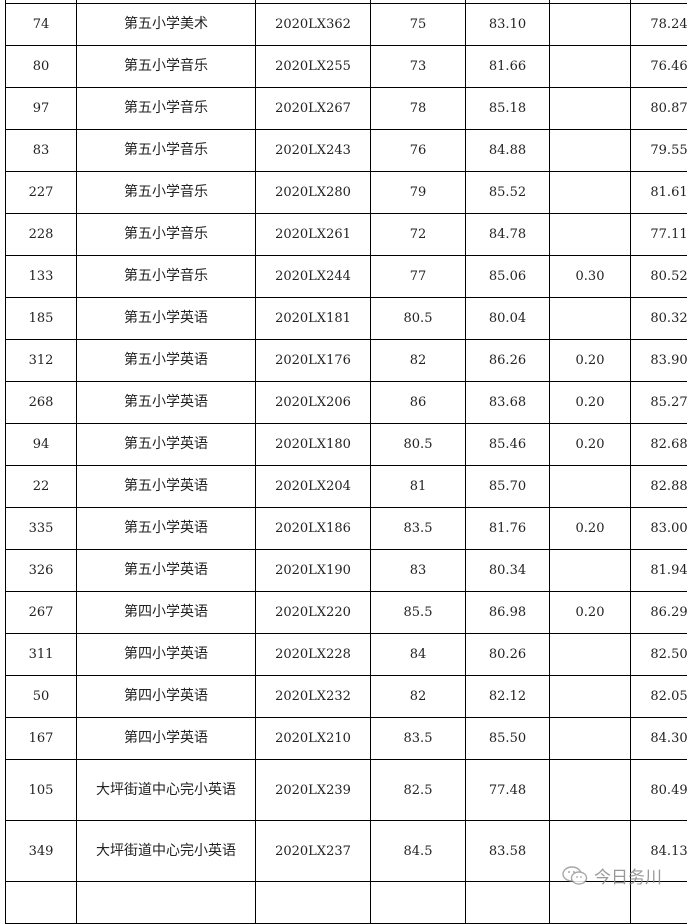 The image size is (687, 924). Describe the element at coordinates (659, 571) in the screenshot. I see `cell-total-score: 81.94` at that location.